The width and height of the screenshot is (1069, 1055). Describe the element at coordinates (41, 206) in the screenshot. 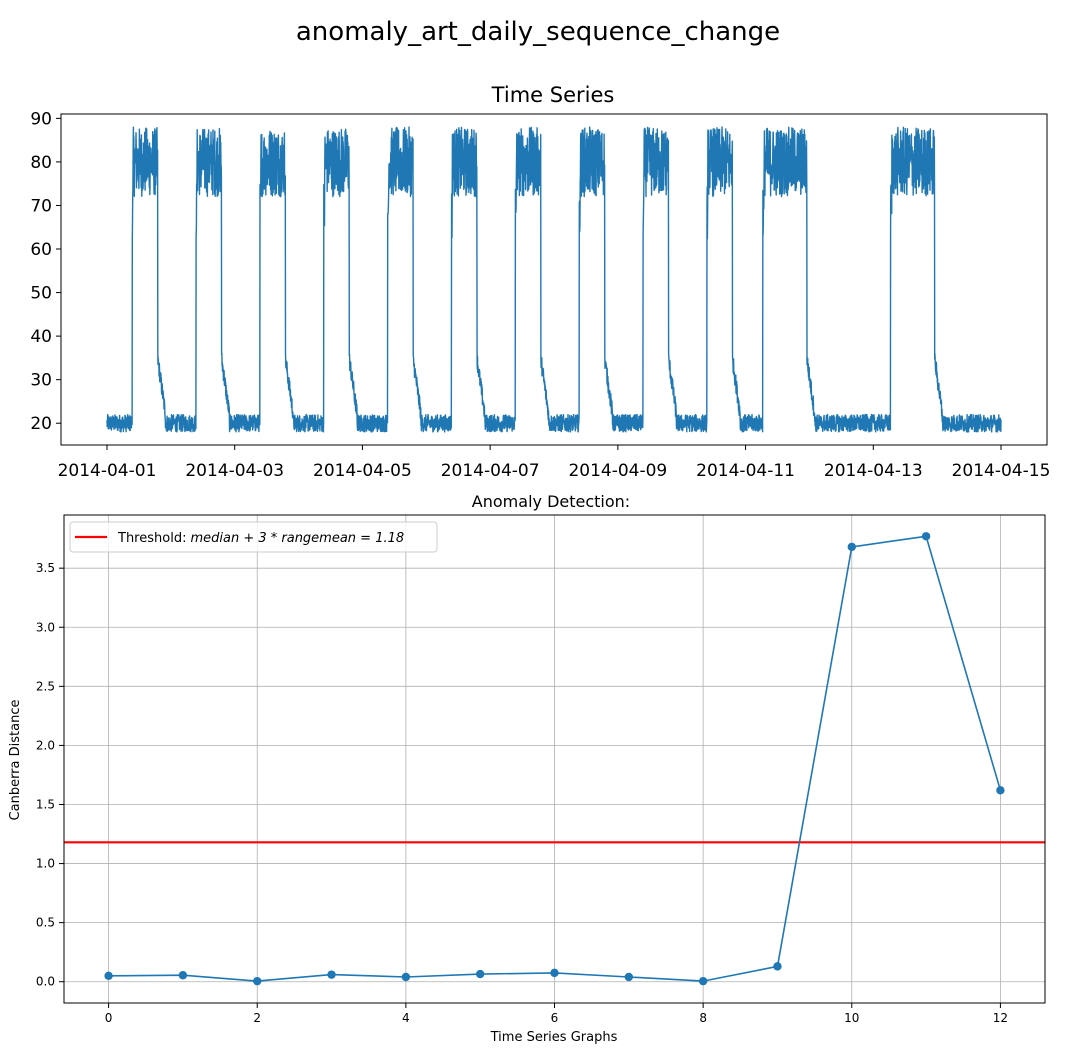

I see `y-tick-label: 70` at that location.